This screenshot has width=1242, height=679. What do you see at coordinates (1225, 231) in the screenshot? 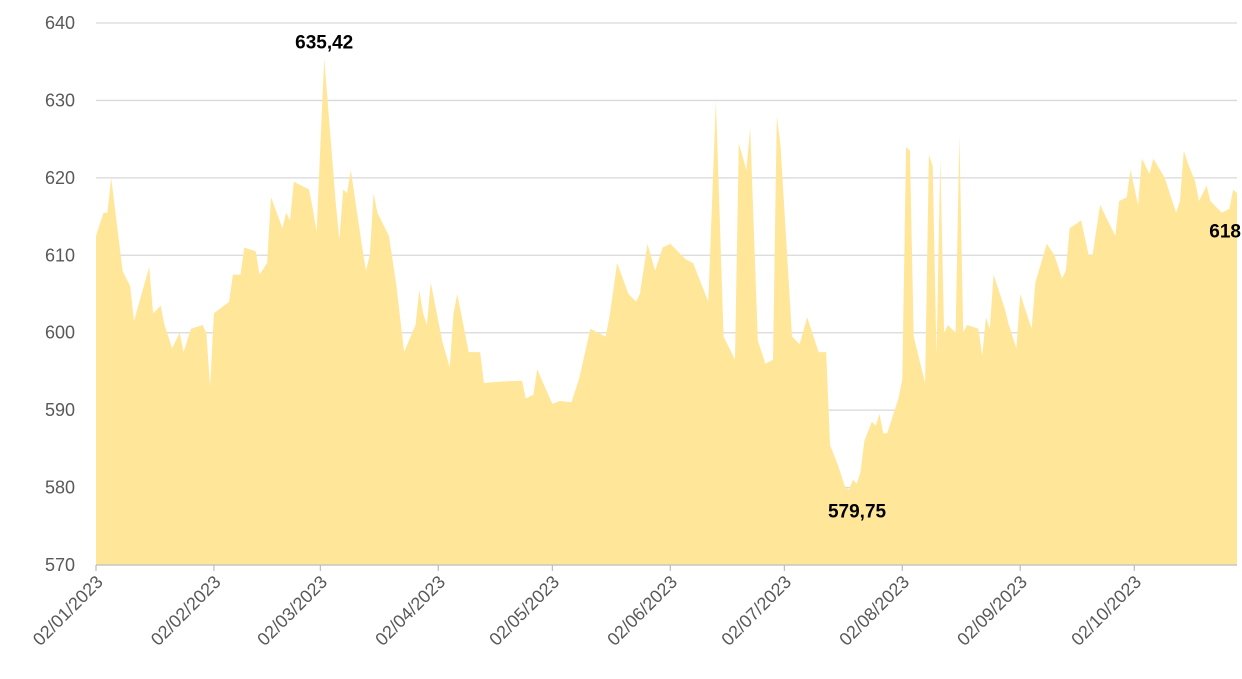
I see `annotation: 618` at bounding box center [1225, 231].